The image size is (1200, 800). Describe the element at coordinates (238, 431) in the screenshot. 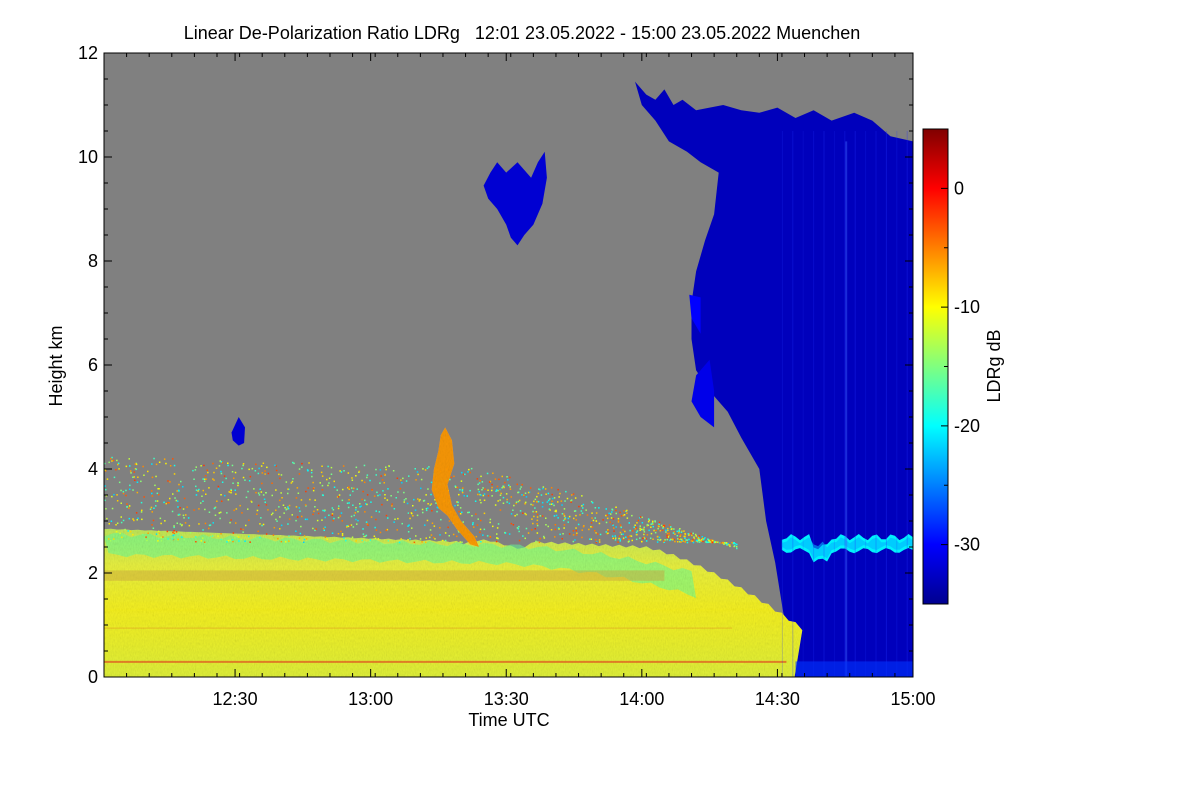

I see `small-cloud-4.5km` at that location.